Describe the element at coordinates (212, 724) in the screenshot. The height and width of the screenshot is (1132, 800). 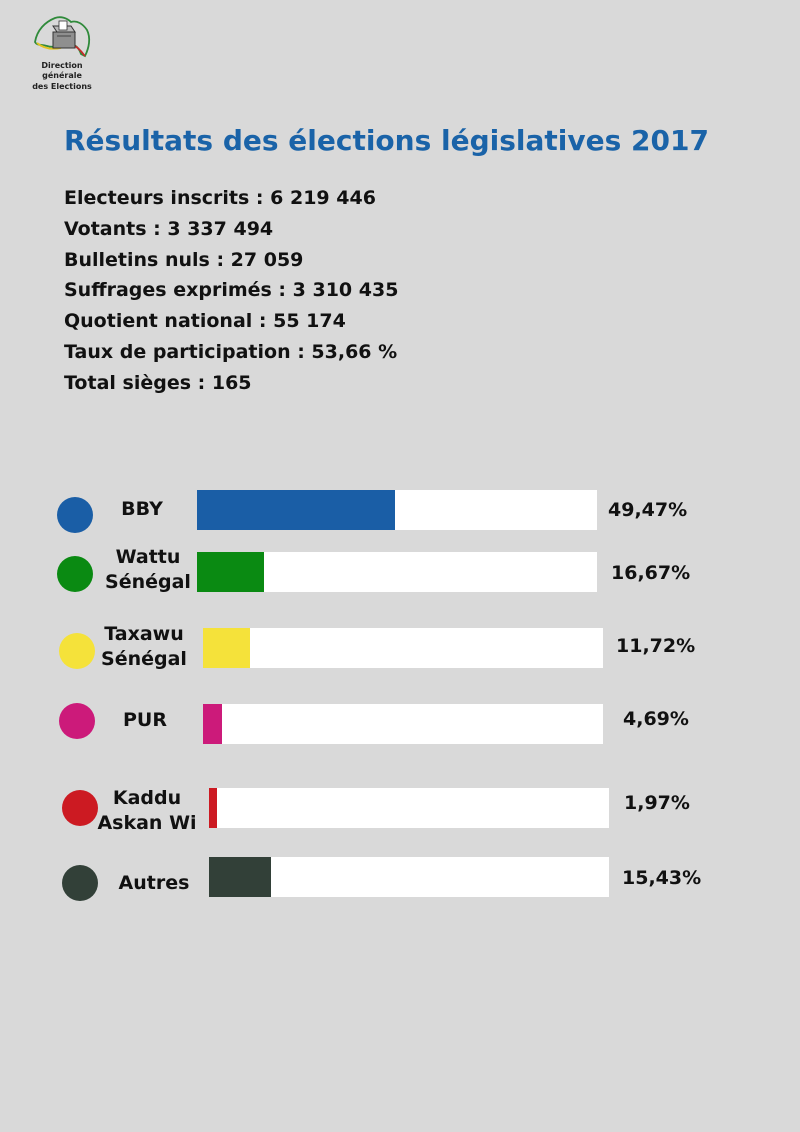
I see `bar-pur` at that location.